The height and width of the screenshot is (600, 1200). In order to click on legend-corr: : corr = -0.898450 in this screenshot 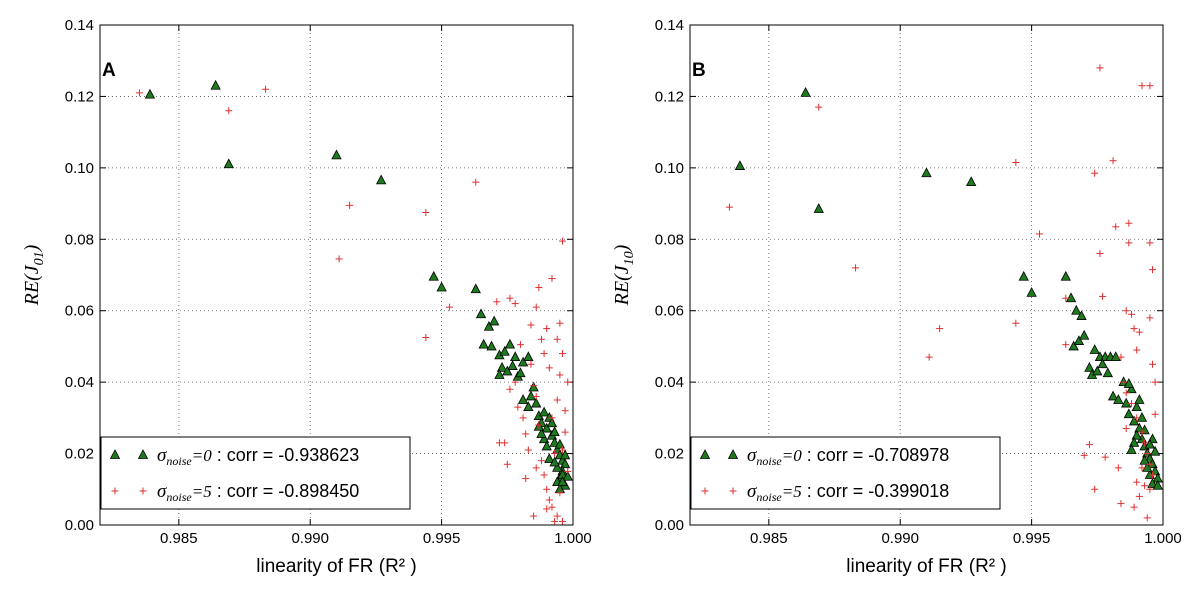, I will do `click(286, 491)`.